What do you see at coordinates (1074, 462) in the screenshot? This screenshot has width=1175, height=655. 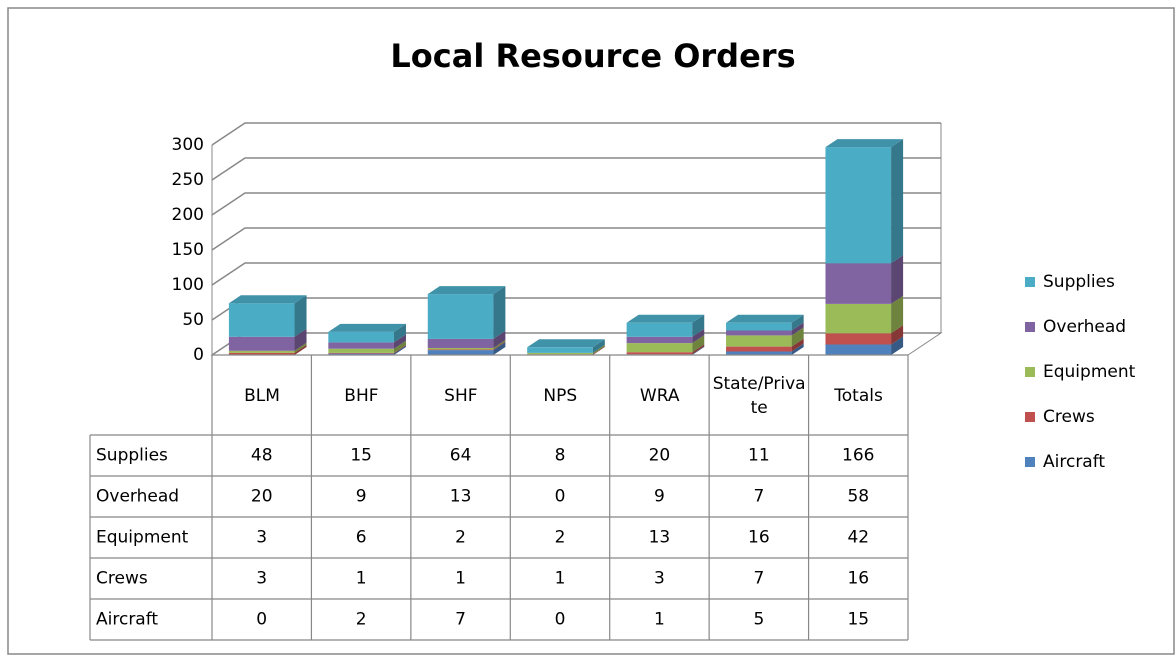 I see `legend-label: Aircraft` at bounding box center [1074, 462].